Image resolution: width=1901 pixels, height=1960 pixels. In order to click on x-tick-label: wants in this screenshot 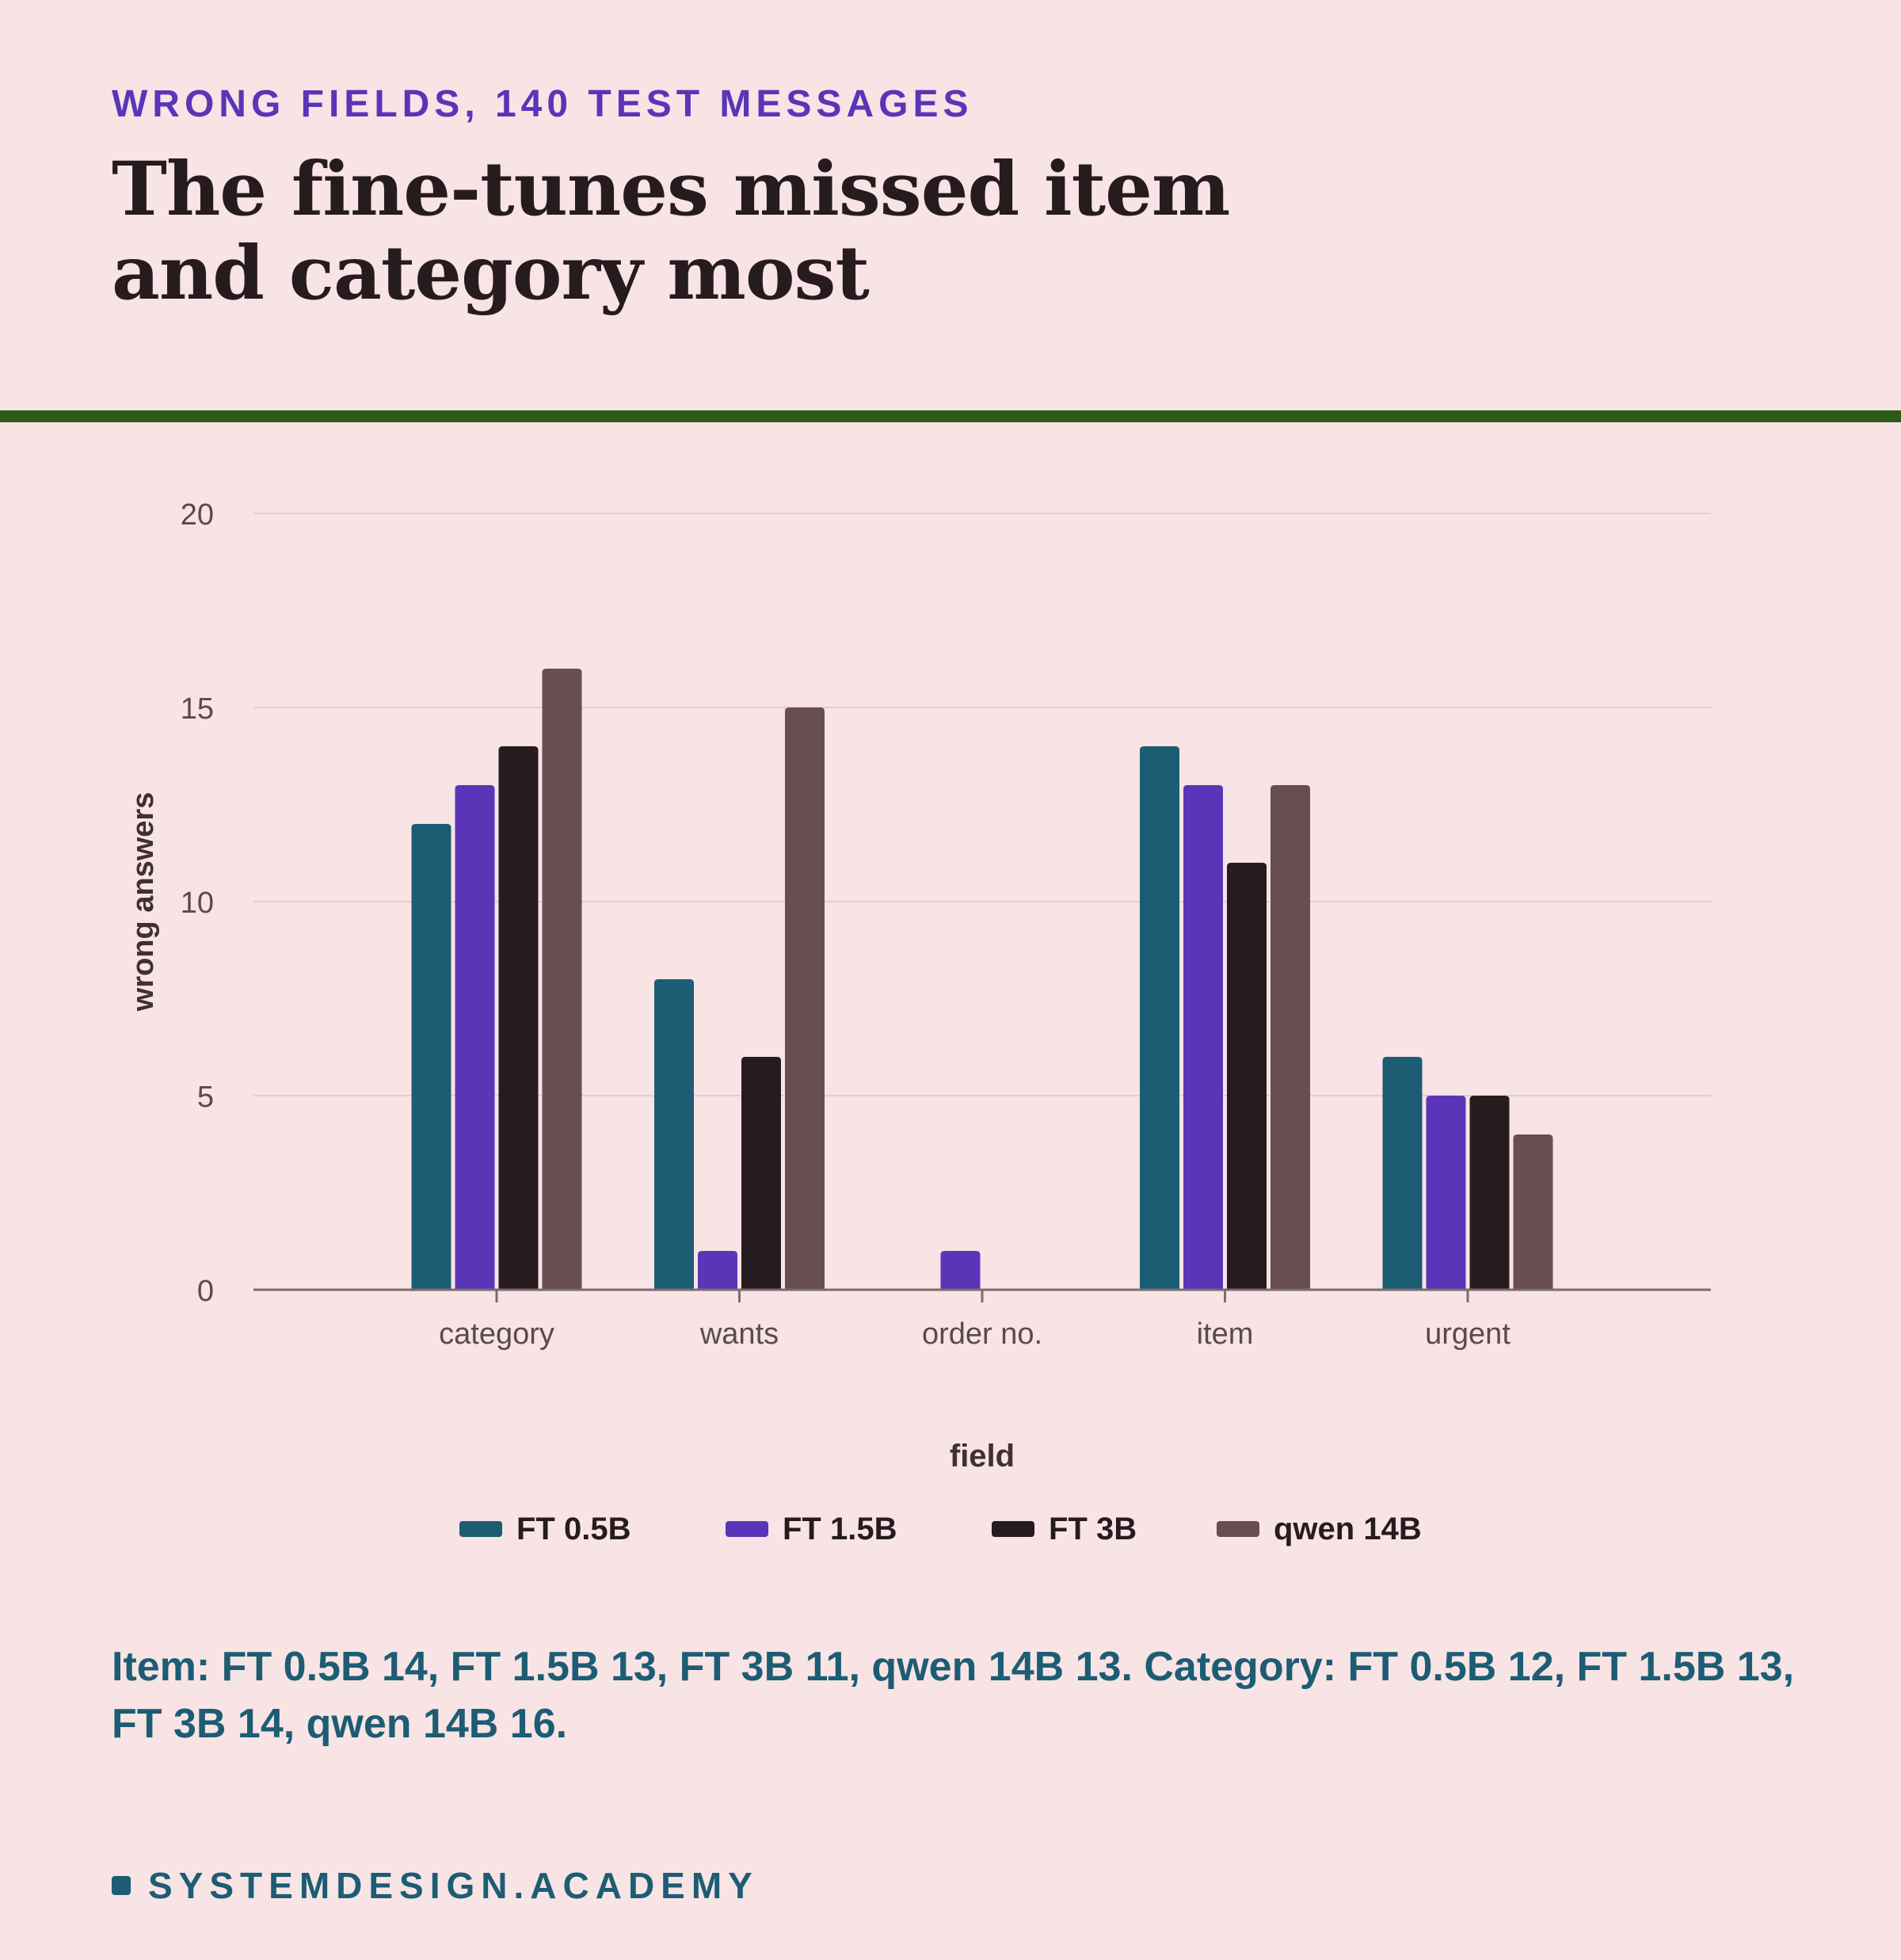, I will do `click(739, 1334)`.